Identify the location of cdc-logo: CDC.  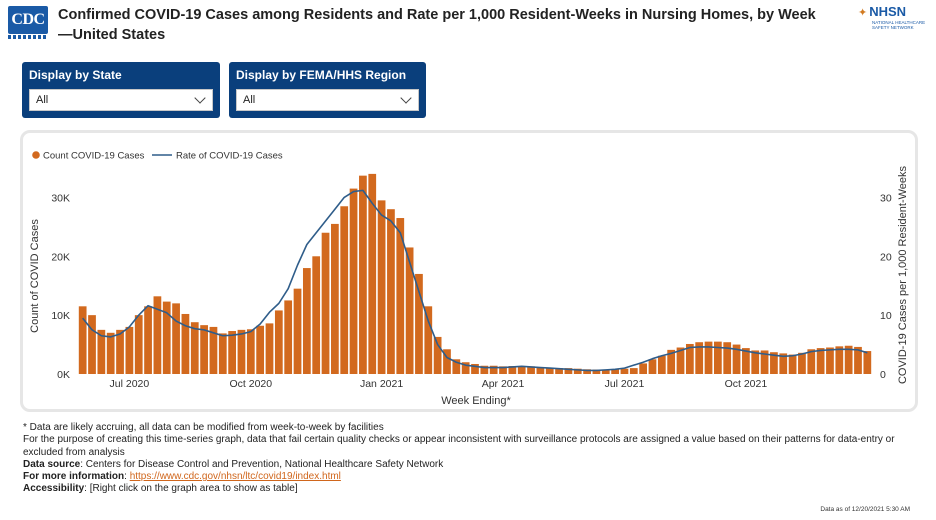
(28, 22).